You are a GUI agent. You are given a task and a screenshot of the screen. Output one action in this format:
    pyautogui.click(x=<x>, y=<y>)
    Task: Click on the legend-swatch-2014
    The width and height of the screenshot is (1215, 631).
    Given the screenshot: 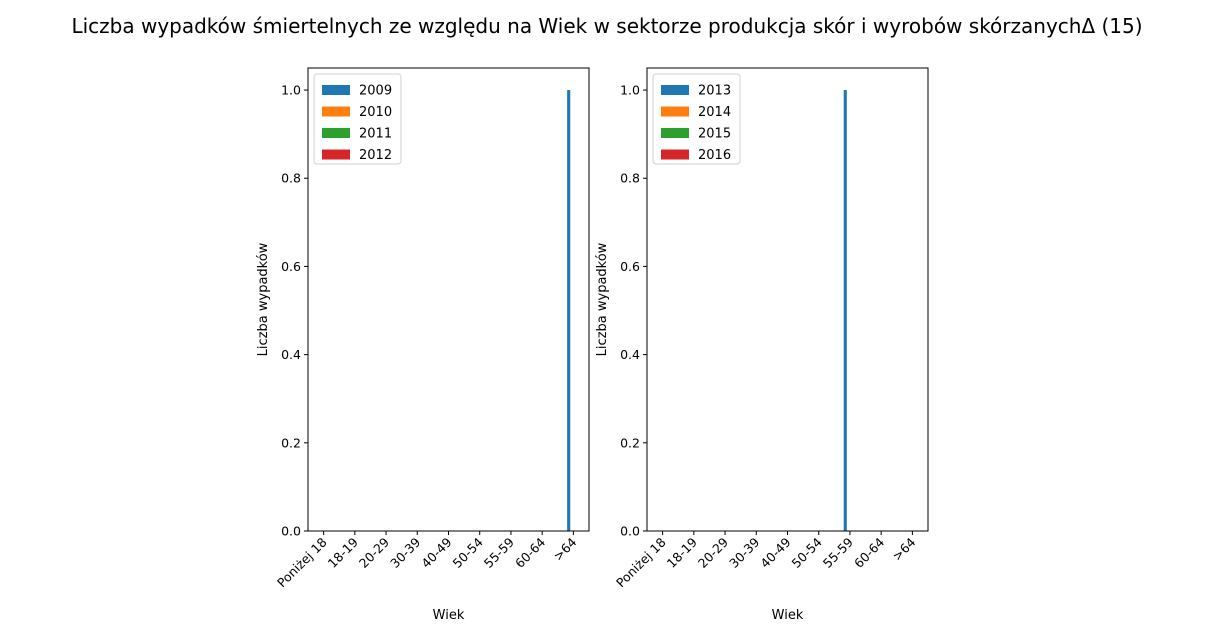 What is the action you would take?
    pyautogui.click(x=675, y=111)
    